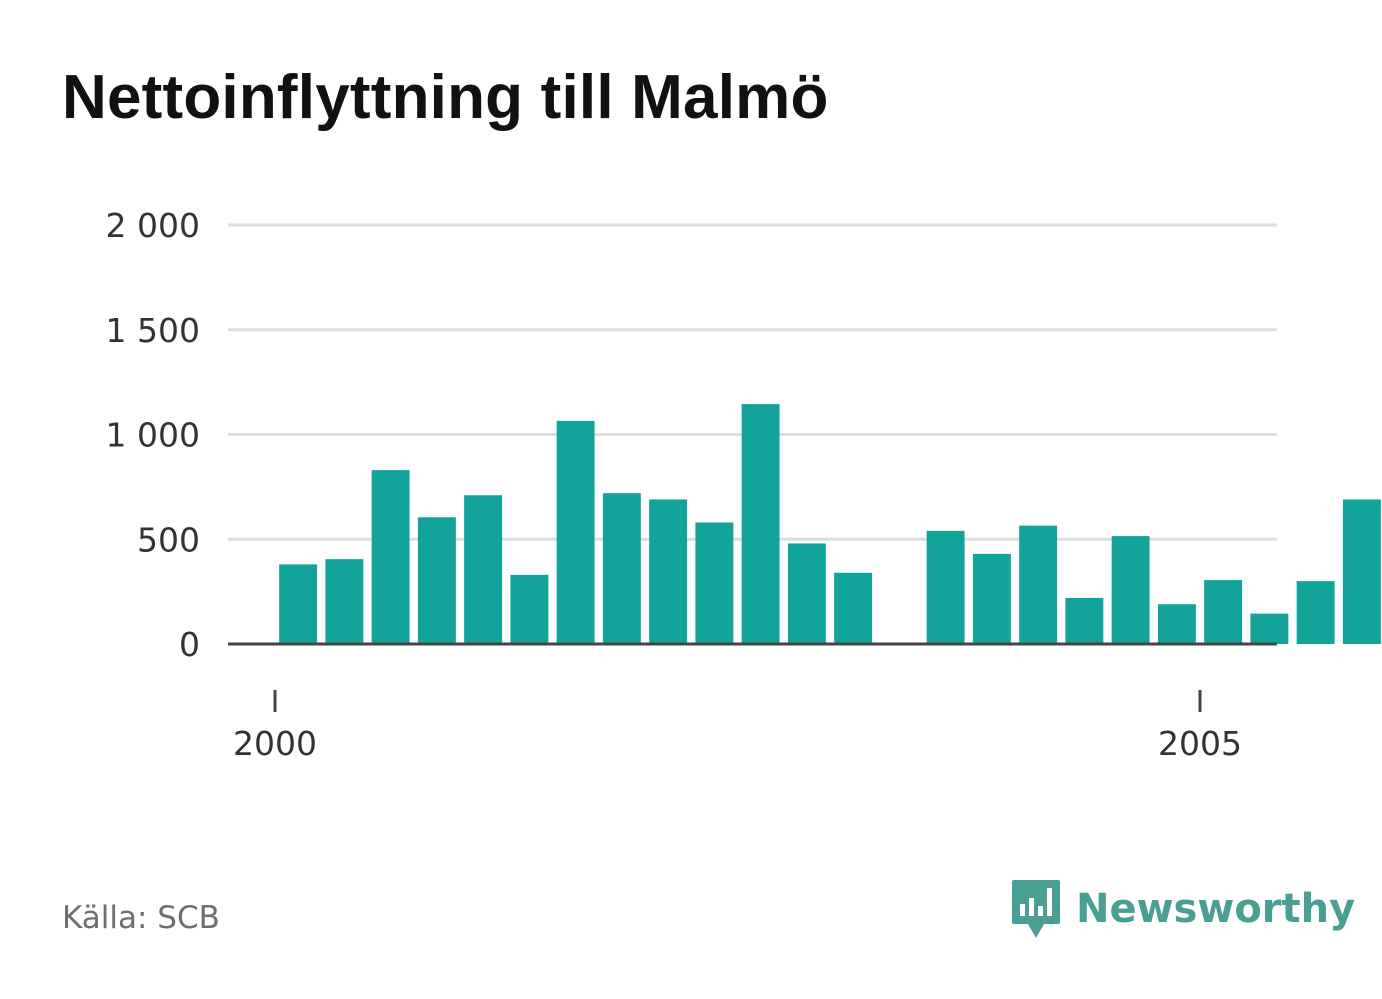  What do you see at coordinates (168, 539) in the screenshot?
I see `y-tick-label-500: 500` at bounding box center [168, 539].